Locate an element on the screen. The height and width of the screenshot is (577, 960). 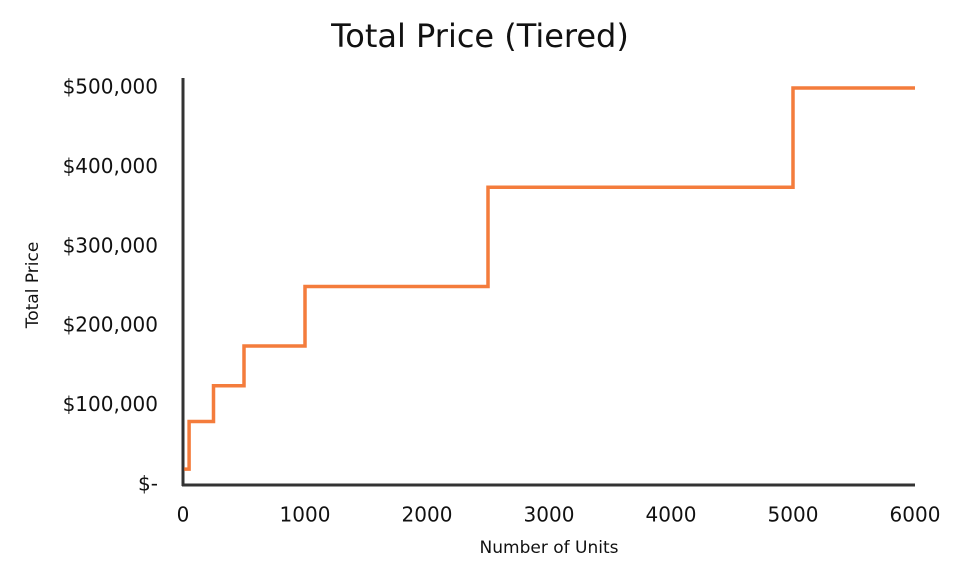
y-tick-label: $300,000 is located at coordinates (110, 245).